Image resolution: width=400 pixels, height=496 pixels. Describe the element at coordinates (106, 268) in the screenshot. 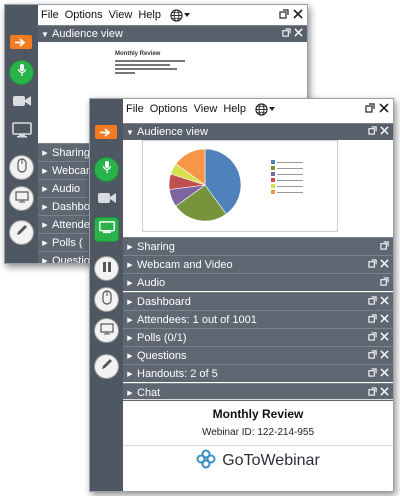

I see `pause-button` at that location.